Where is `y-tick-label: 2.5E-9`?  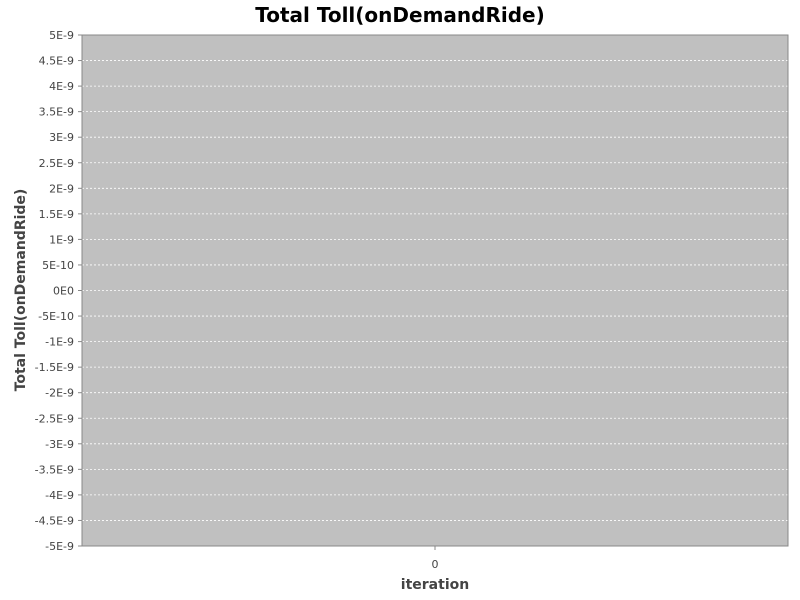
y-tick-label: 2.5E-9 is located at coordinates (56, 163).